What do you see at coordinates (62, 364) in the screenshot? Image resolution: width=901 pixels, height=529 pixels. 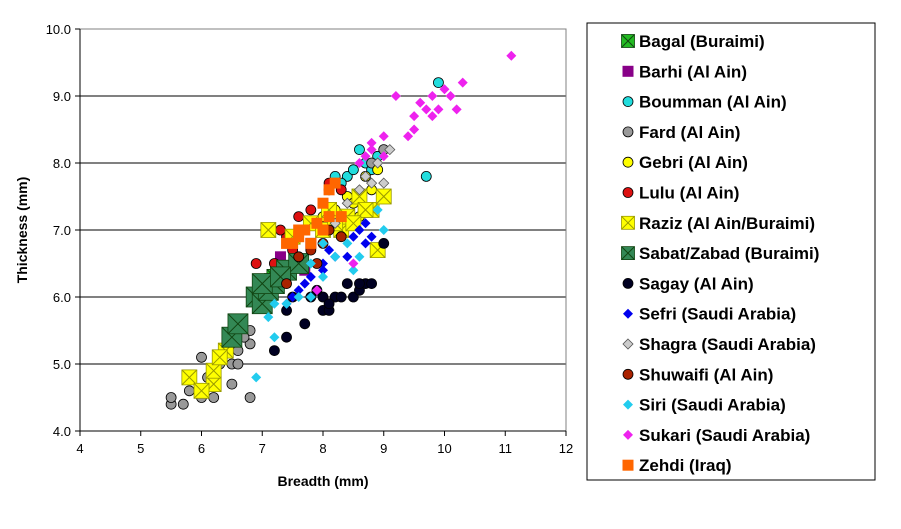 I see `y-tick-label: 5.0` at bounding box center [62, 364].